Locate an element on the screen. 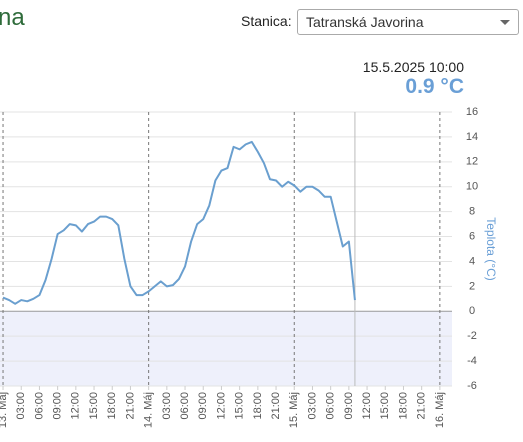 This screenshot has width=523, height=442. x-tick-label: 15. Máj is located at coordinates (294, 410).